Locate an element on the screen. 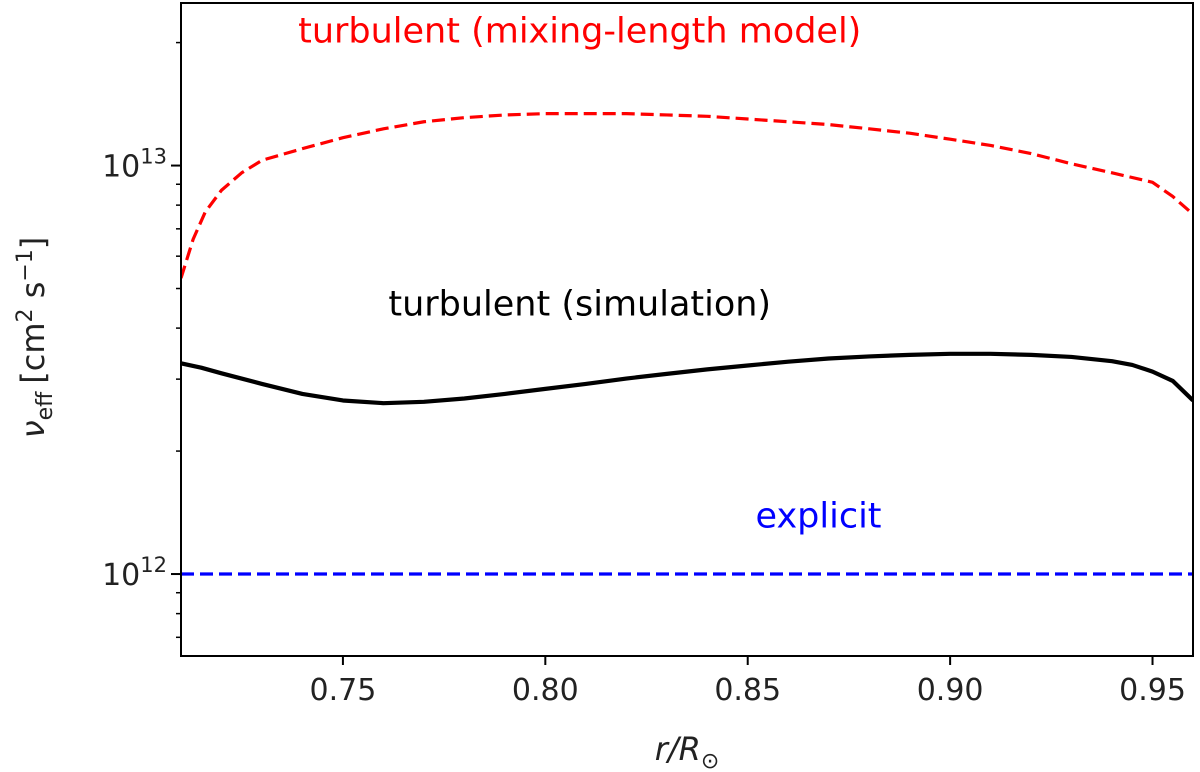 The width and height of the screenshot is (1200, 772). x-axis-label-main: r/R is located at coordinates (678, 749).